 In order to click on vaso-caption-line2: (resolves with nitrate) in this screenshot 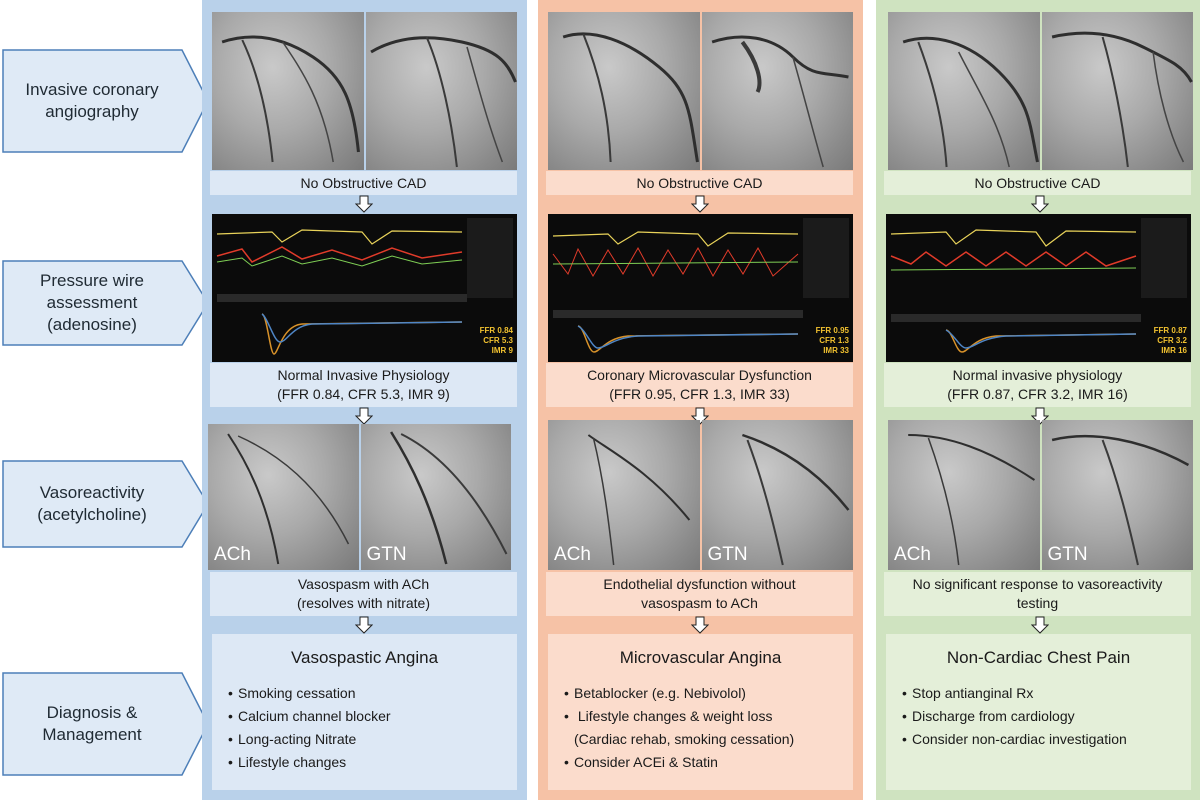, I will do `click(363, 603)`.